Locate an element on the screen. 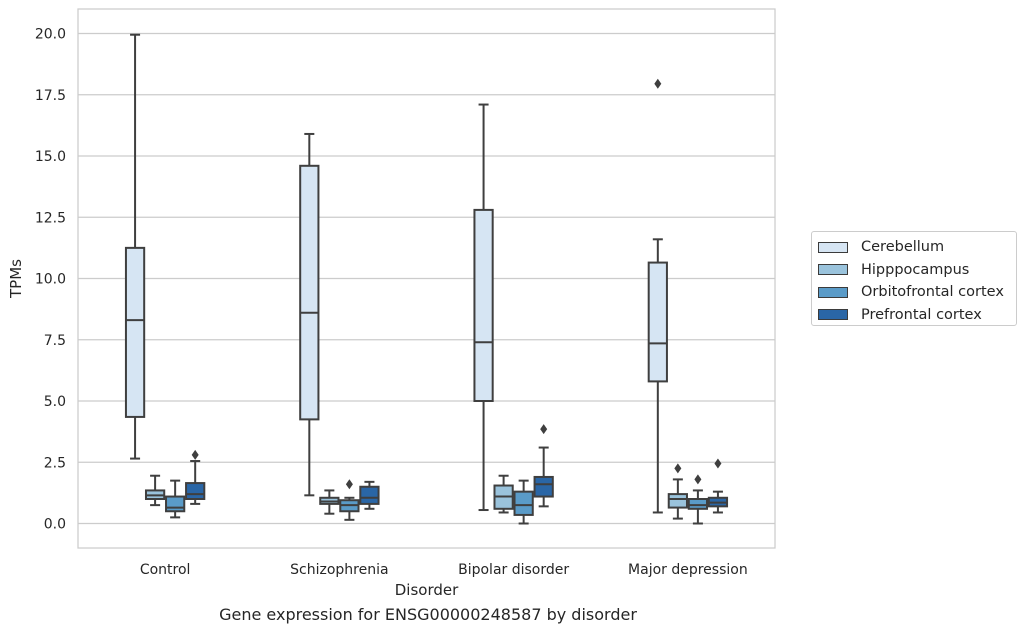  box-group-schizophrenia is located at coordinates (339, 326).